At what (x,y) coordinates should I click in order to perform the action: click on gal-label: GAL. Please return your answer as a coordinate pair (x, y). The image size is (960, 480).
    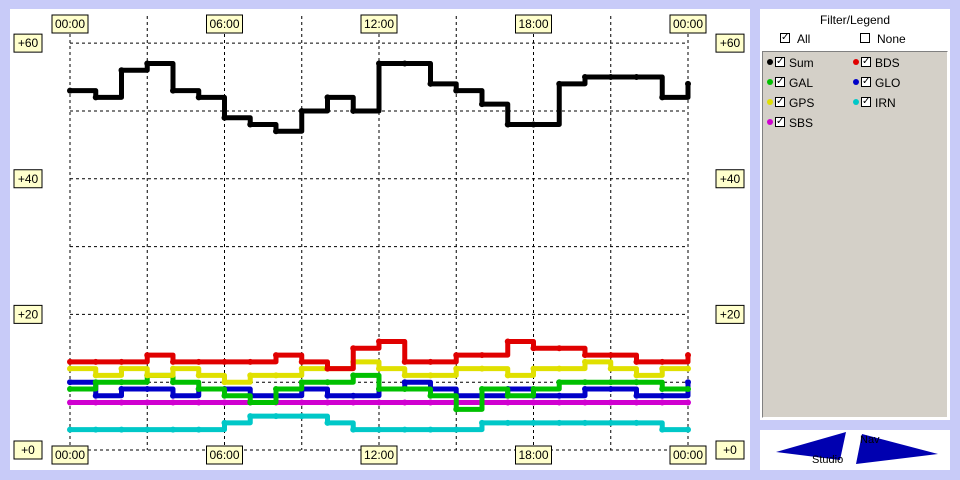
    Looking at the image, I should click on (801, 83).